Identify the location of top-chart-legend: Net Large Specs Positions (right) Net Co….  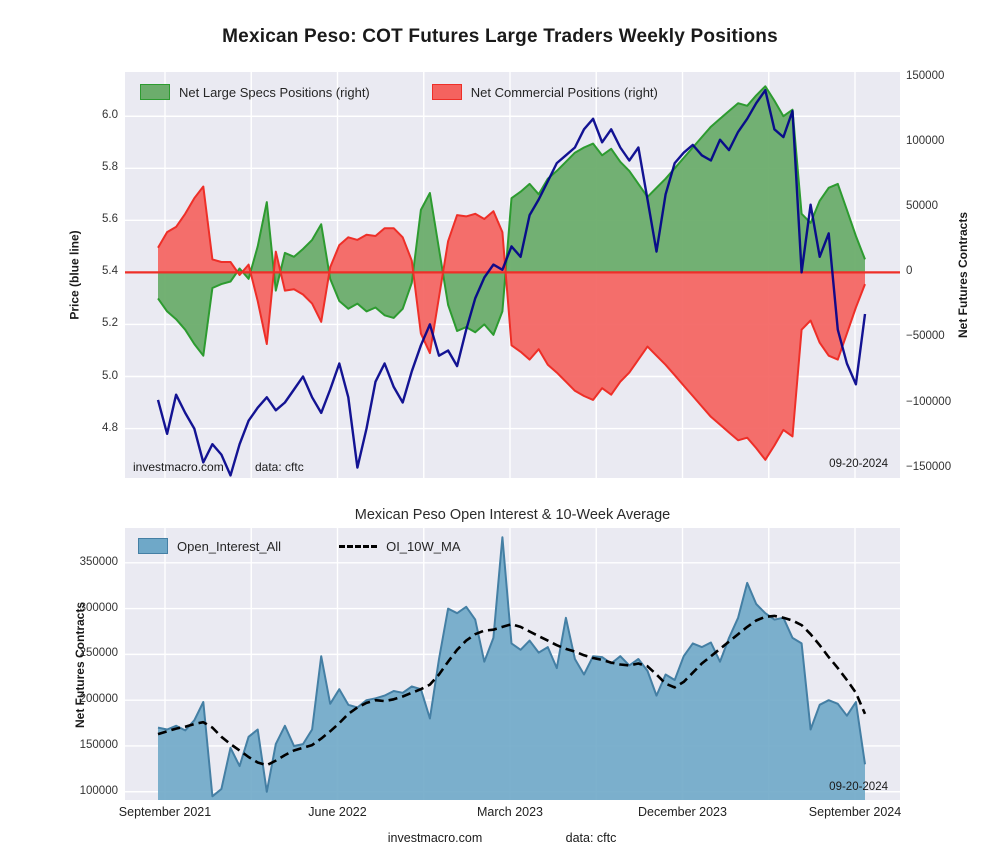
(399, 92).